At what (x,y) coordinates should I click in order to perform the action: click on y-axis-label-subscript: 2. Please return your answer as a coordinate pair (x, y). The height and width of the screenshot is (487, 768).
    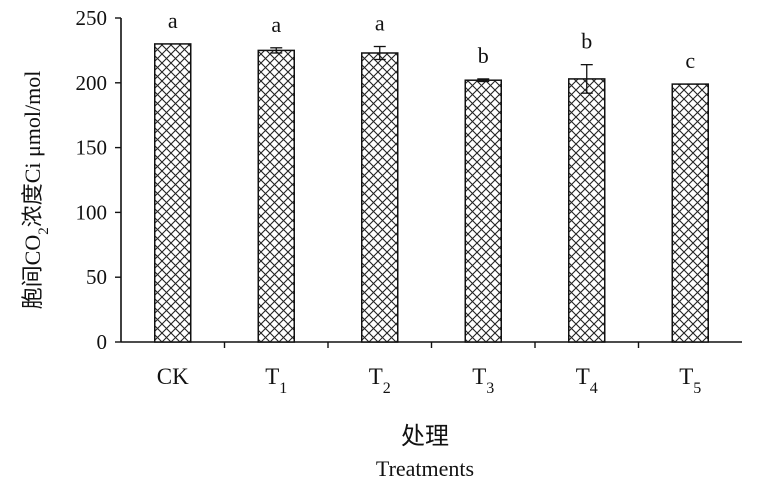
    Looking at the image, I should click on (44, 231).